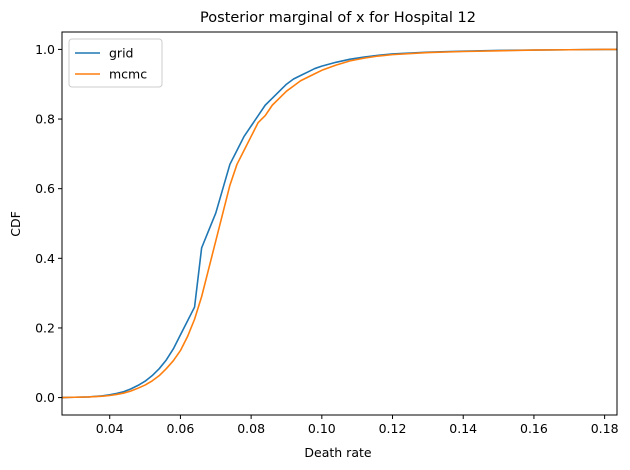  I want to click on legend-label-mcmc: mcmc, so click(128, 74).